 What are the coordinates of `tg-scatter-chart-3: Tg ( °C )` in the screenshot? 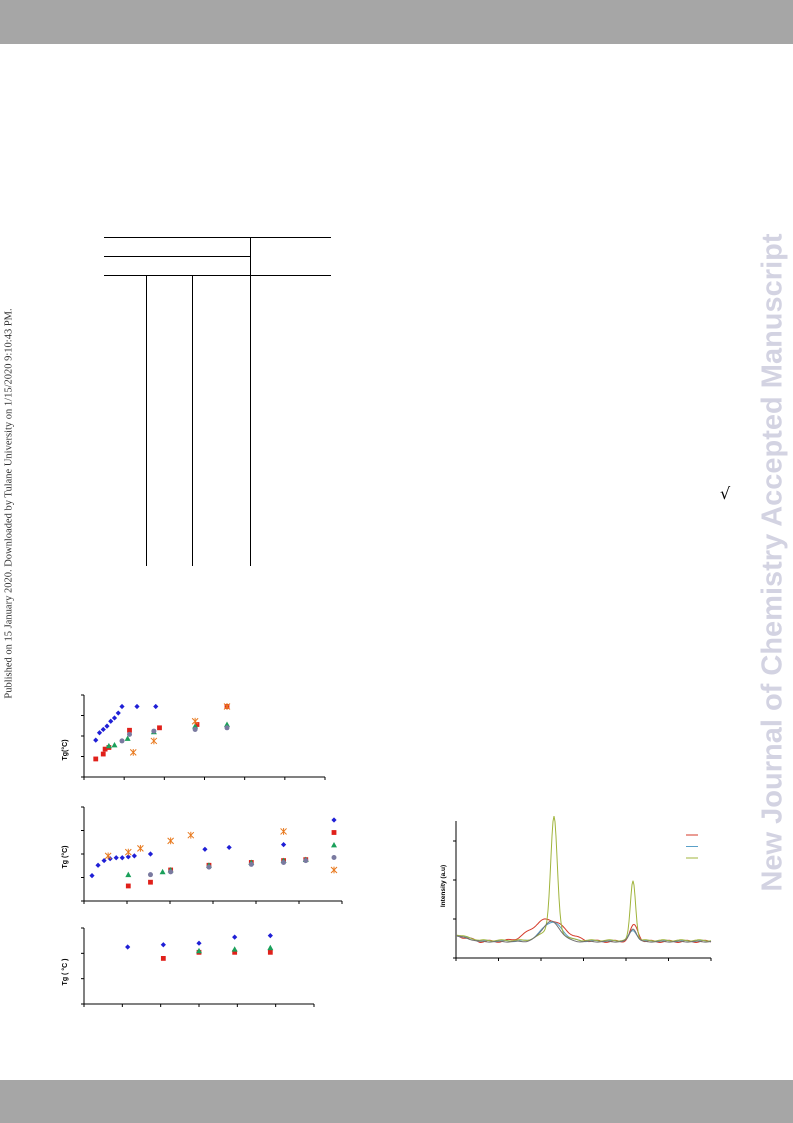 It's located at (188, 967).